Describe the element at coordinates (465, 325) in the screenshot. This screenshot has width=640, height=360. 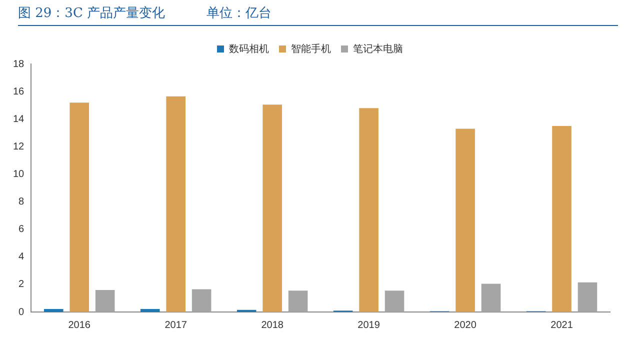
I see `x-tick-label: 2020` at that location.